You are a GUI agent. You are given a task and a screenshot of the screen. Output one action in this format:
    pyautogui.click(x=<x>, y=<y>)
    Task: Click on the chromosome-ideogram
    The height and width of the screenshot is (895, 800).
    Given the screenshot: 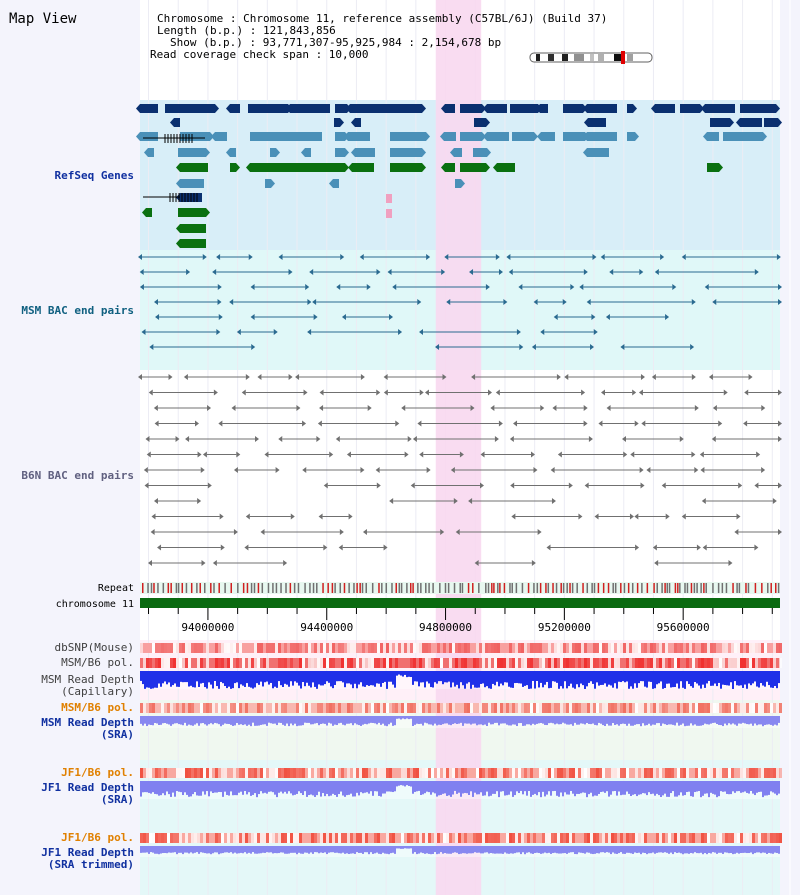 What is the action you would take?
    pyautogui.click(x=591, y=57)
    